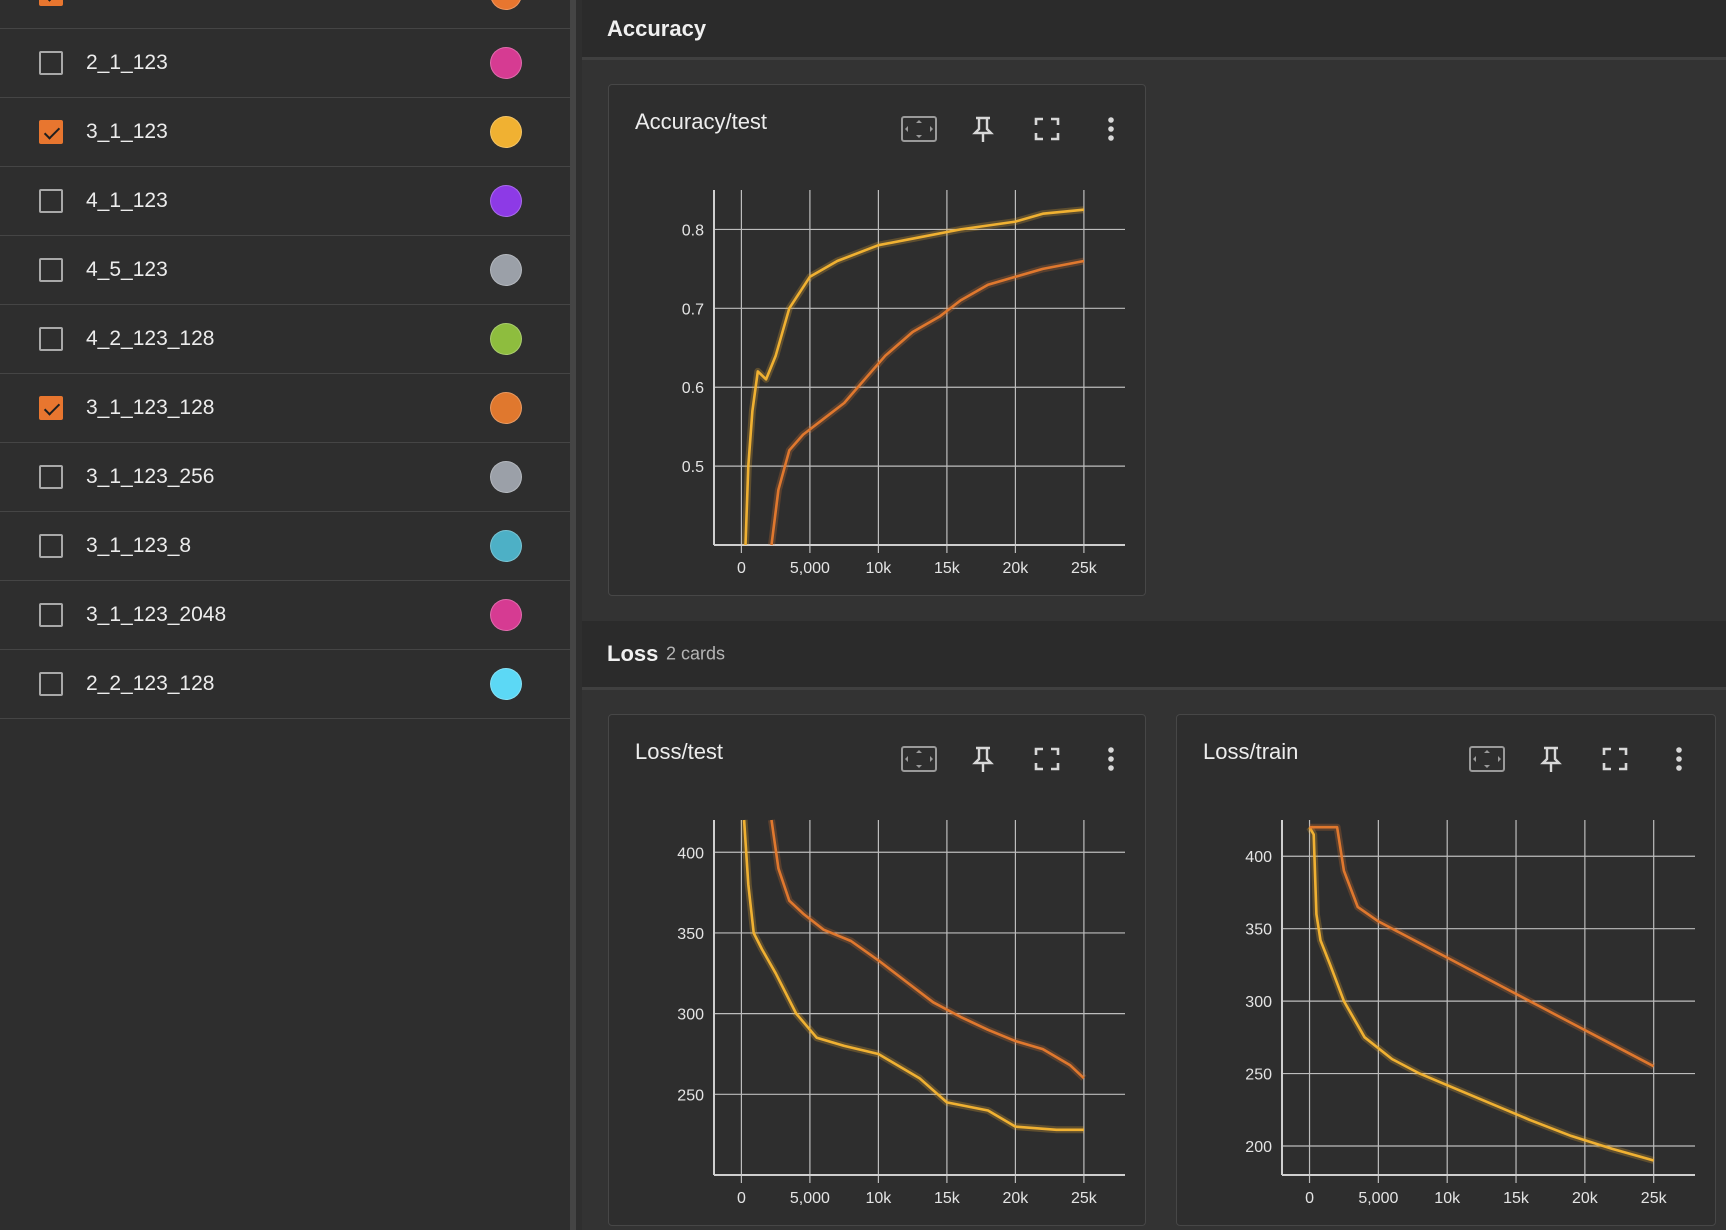 This screenshot has width=1726, height=1230. I want to click on chart-loss-test: 250 300 350 400 0 5,000 10k 15k 20k 25k, so click(901, 1013).